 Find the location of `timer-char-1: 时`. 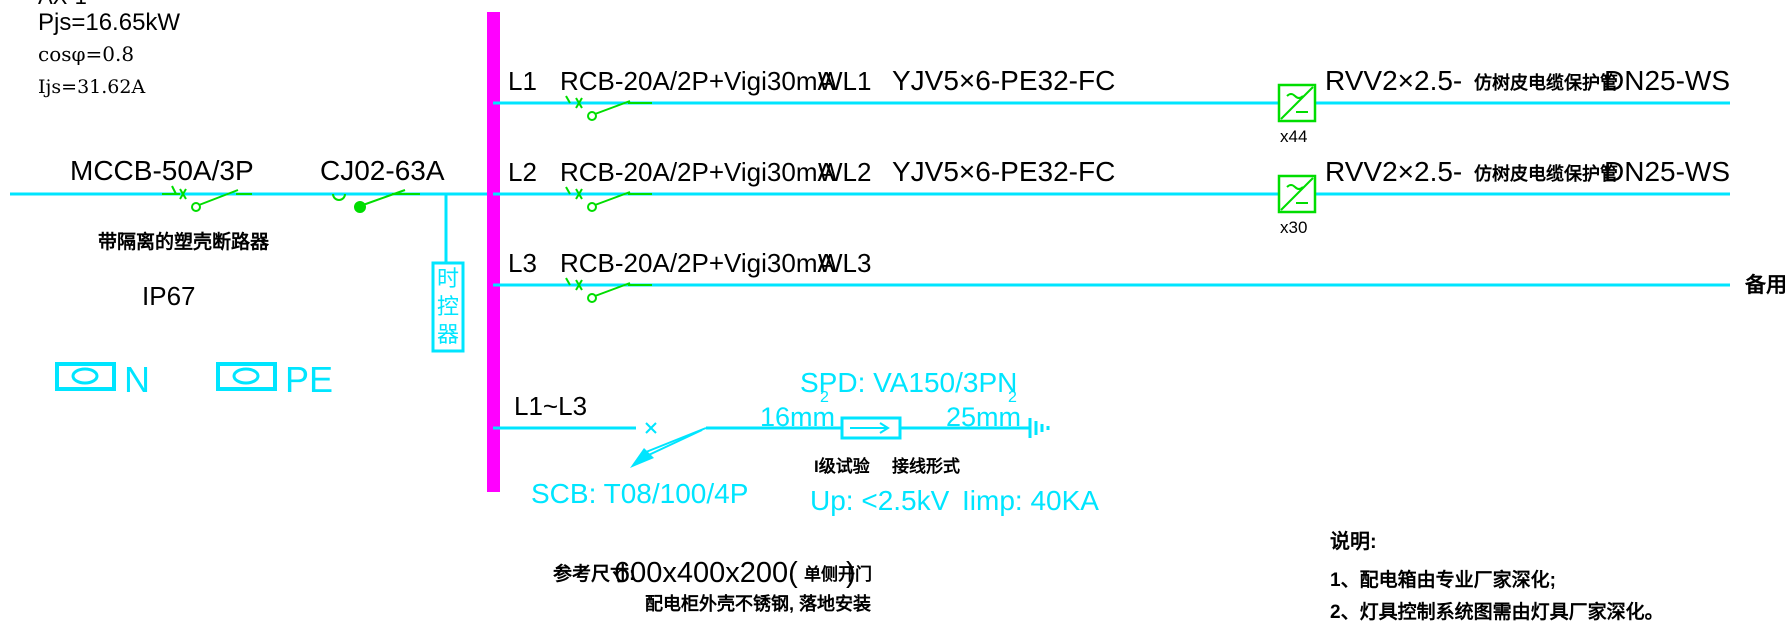

timer-char-1: 时 is located at coordinates (448, 278).